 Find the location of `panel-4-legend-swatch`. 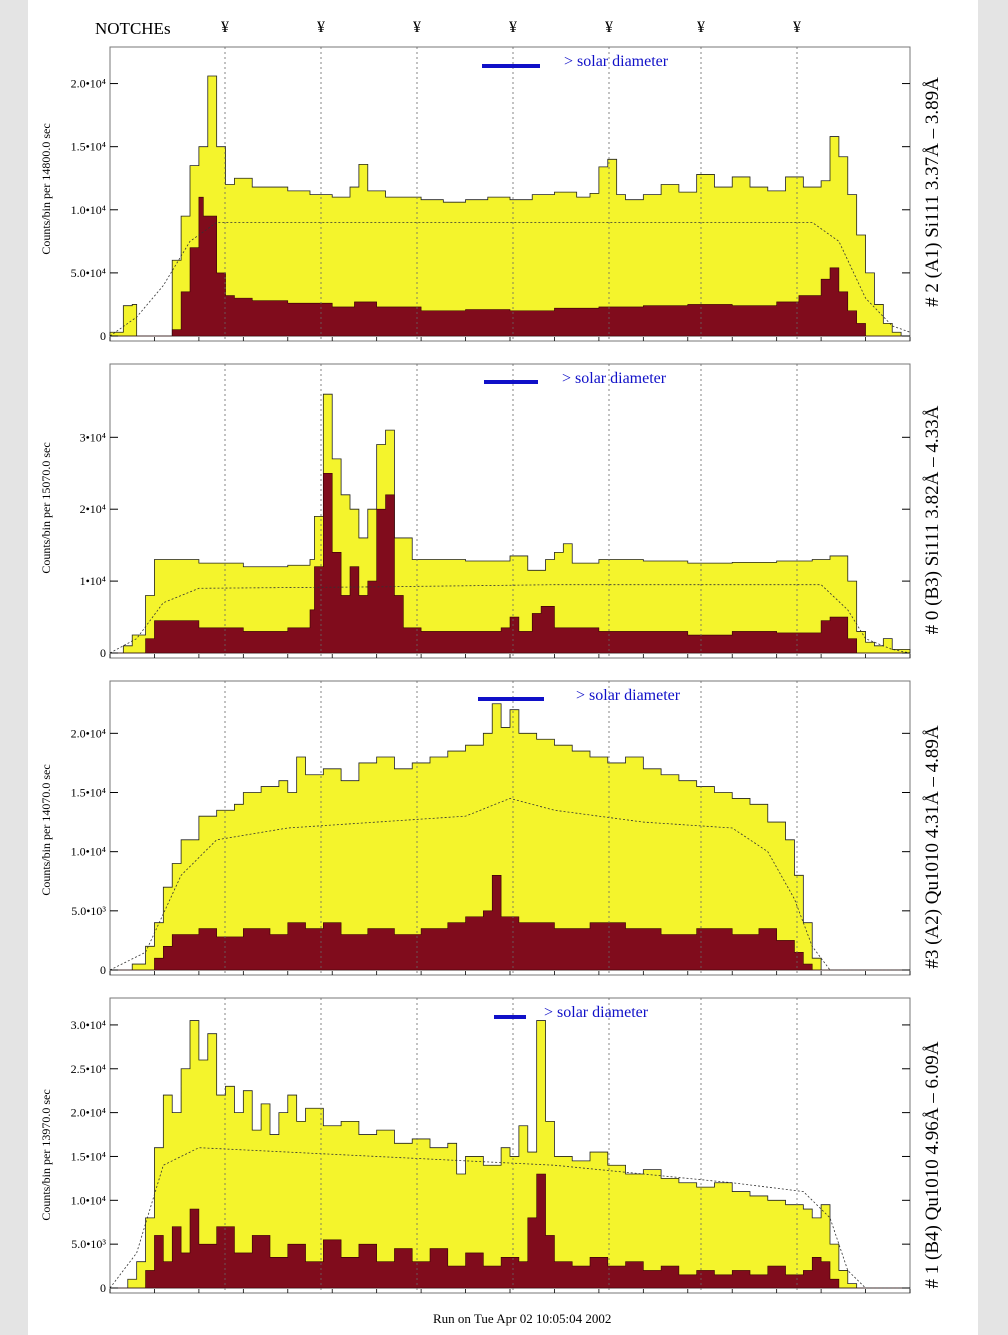

panel-4-legend-swatch is located at coordinates (510, 1017).